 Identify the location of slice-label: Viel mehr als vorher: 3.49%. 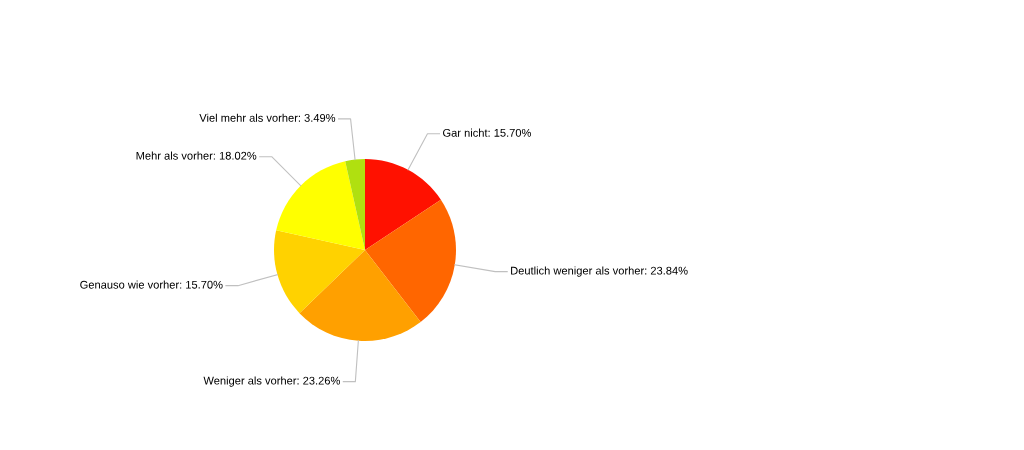
(267, 117).